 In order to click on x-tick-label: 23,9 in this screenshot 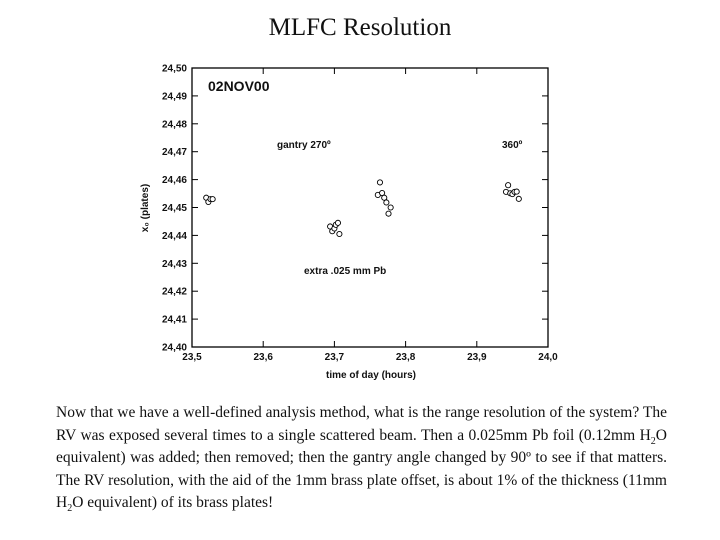, I will do `click(477, 357)`.